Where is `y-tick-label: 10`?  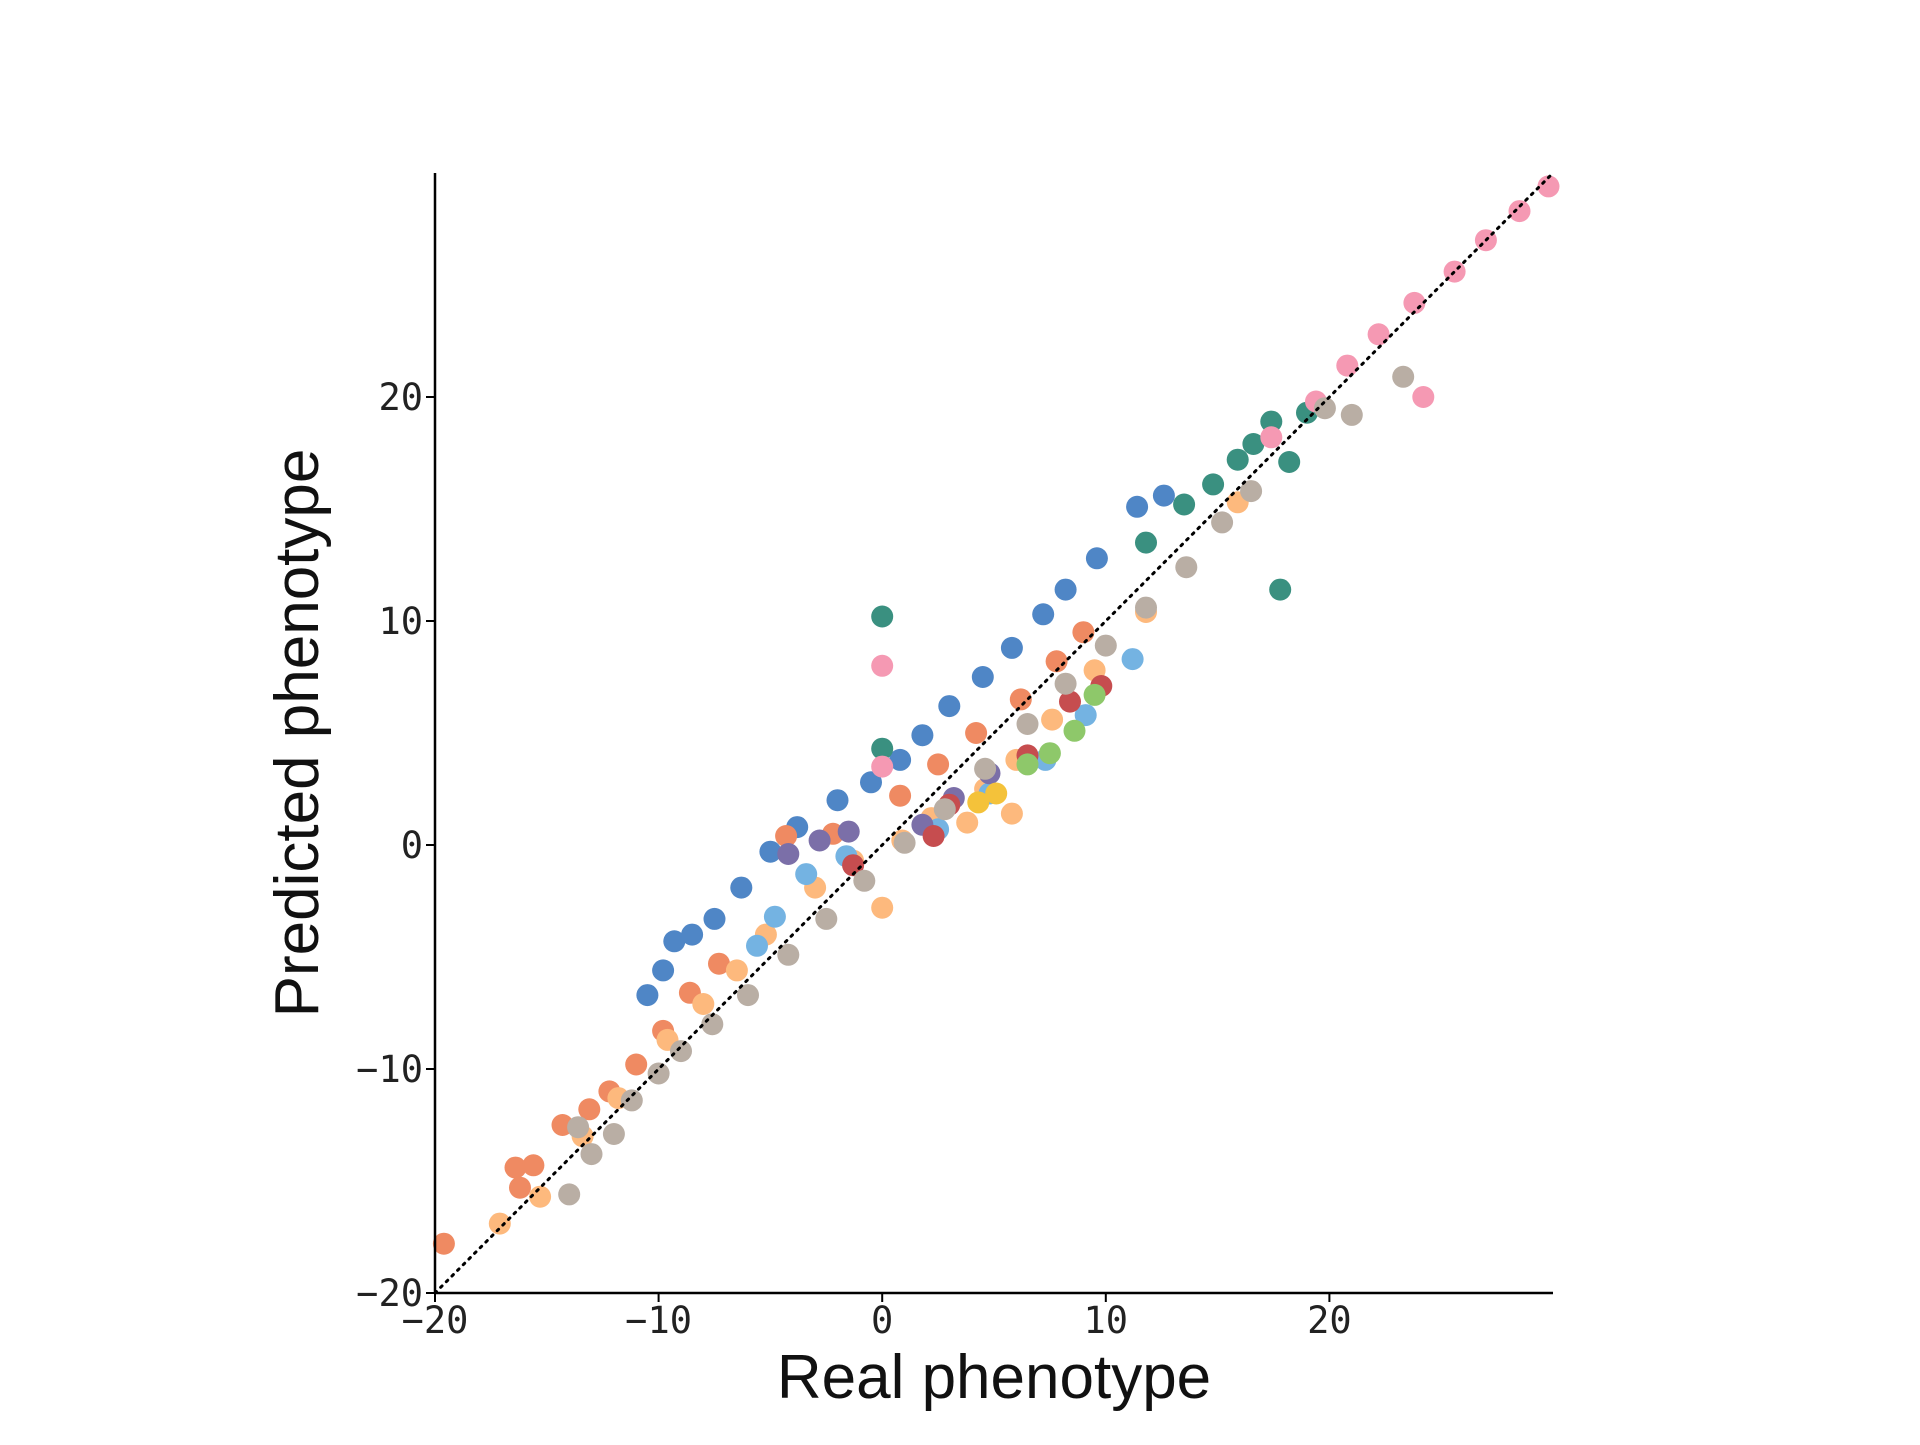 y-tick-label: 10 is located at coordinates (400, 621).